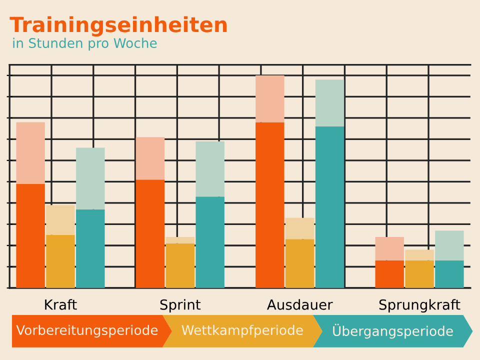  Describe the element at coordinates (180, 306) in the screenshot. I see `x-tick-label: Sprint` at that location.